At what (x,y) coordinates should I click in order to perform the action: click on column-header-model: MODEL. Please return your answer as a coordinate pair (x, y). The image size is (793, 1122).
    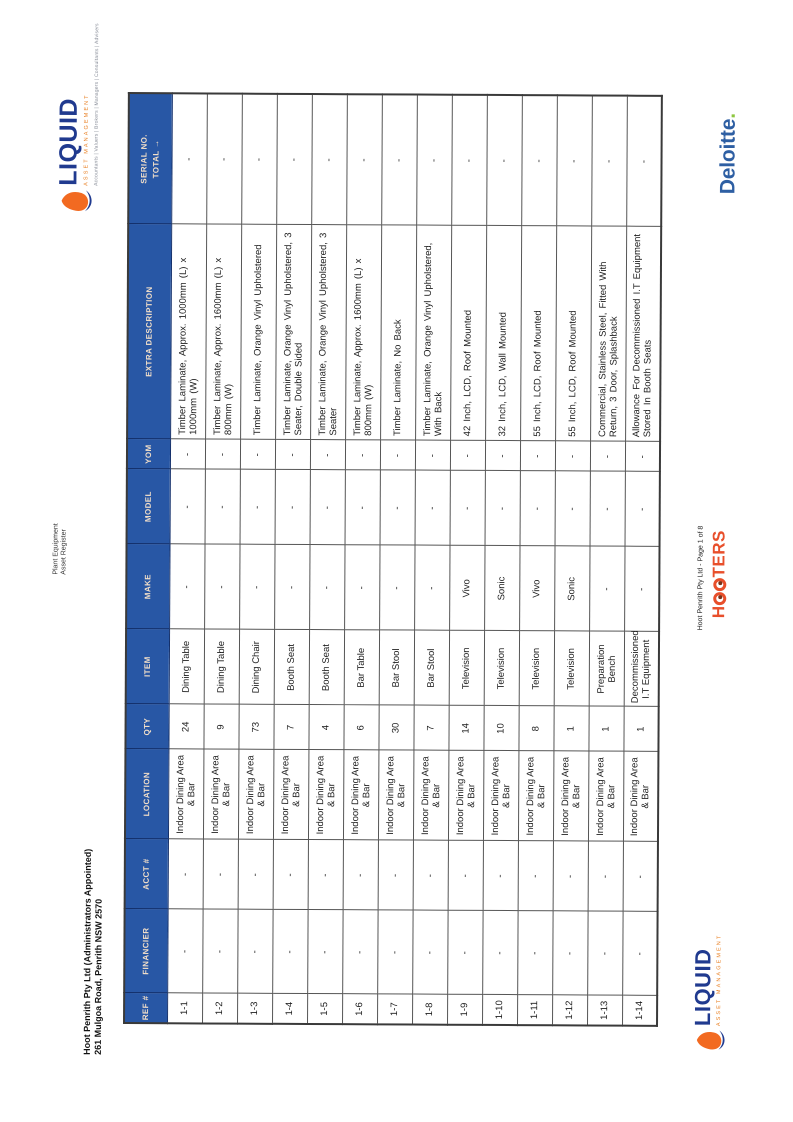
    Looking at the image, I should click on (148, 507).